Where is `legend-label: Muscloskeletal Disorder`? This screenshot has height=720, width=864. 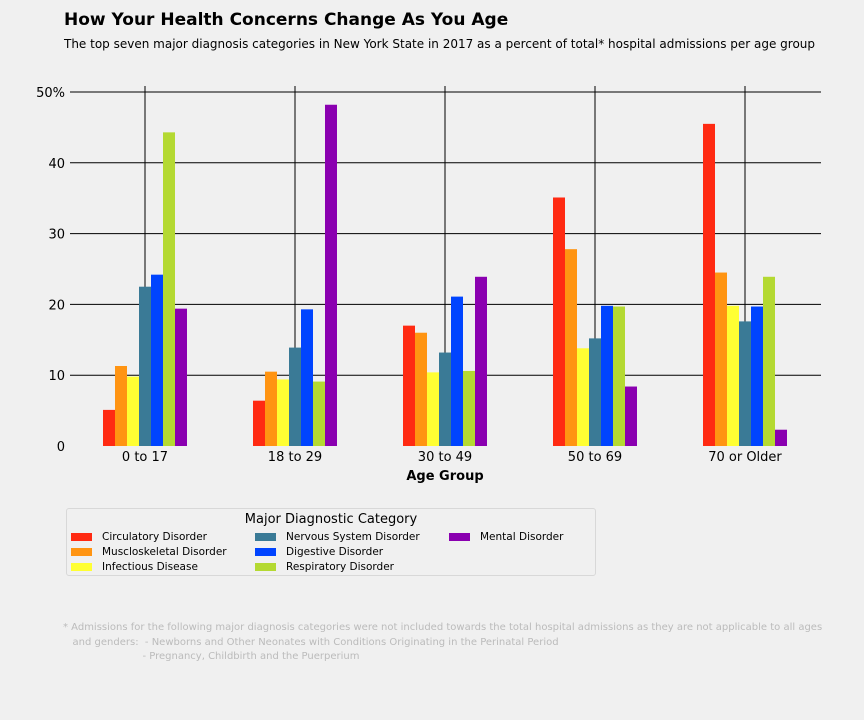
legend-label: Muscloskeletal Disorder is located at coordinates (164, 552).